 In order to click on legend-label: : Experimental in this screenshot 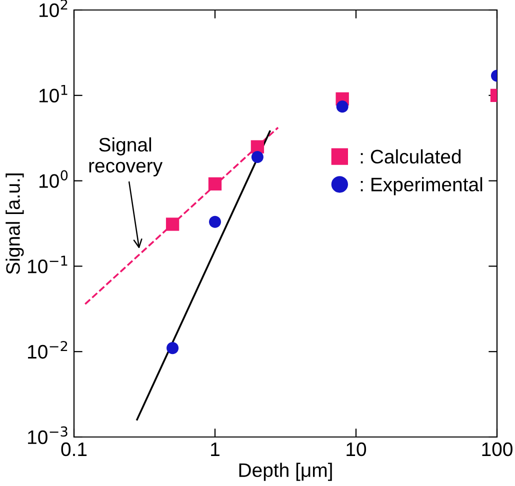, I will do `click(421, 186)`.